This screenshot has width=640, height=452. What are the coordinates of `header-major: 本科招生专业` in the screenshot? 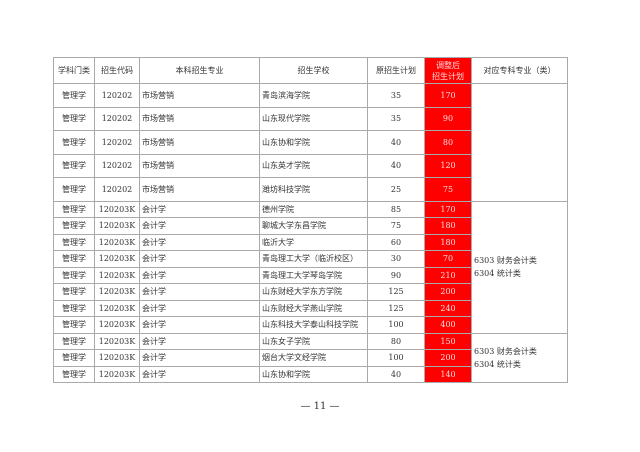 It's located at (199, 70).